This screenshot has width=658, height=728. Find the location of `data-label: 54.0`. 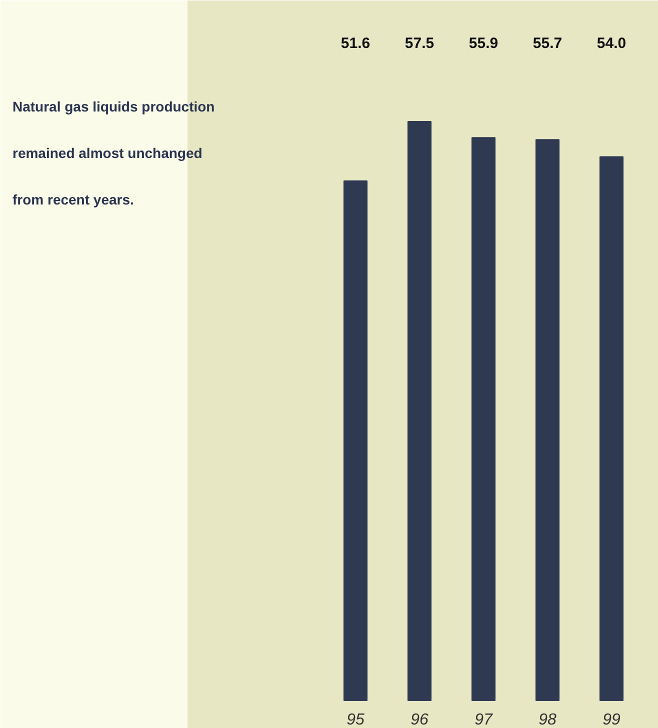

data-label: 54.0 is located at coordinates (611, 43).